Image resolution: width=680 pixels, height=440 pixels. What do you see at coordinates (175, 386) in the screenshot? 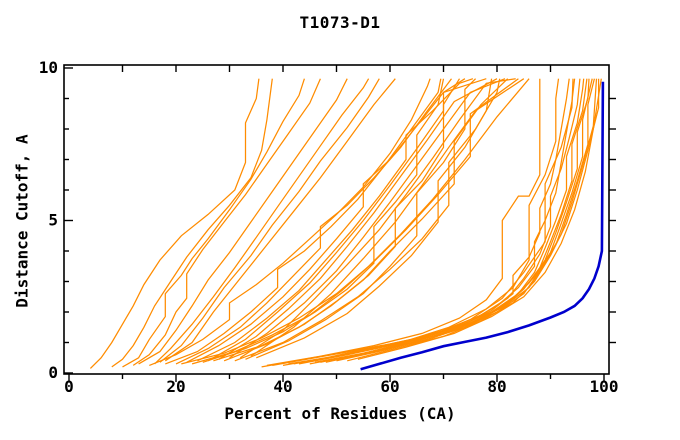
I see `x-tick-label: 20` at bounding box center [175, 386].